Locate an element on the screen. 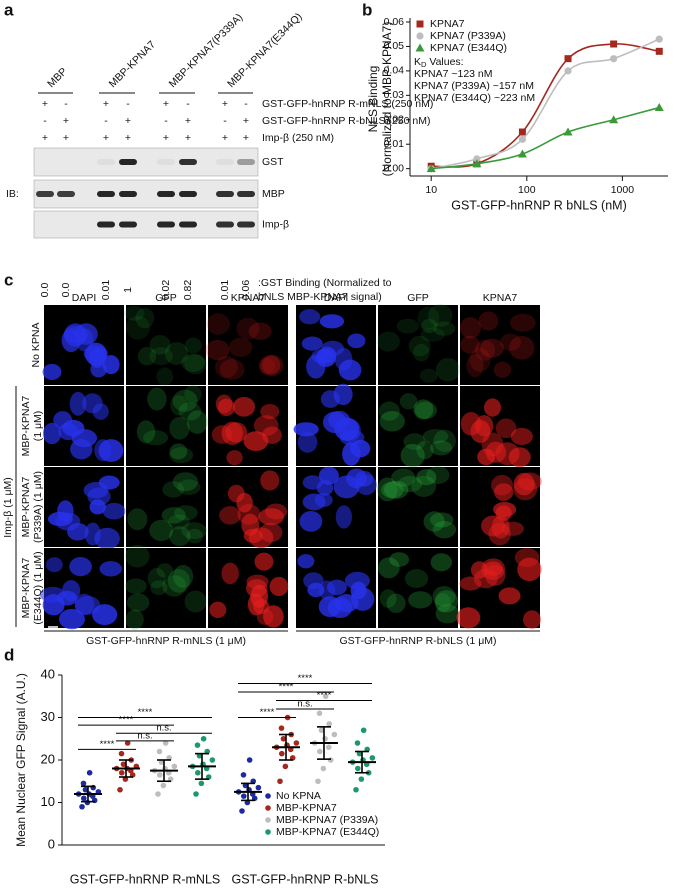 Image resolution: width=685 pixels, height=888 pixels. y-tick-label: 0 is located at coordinates (51, 843).